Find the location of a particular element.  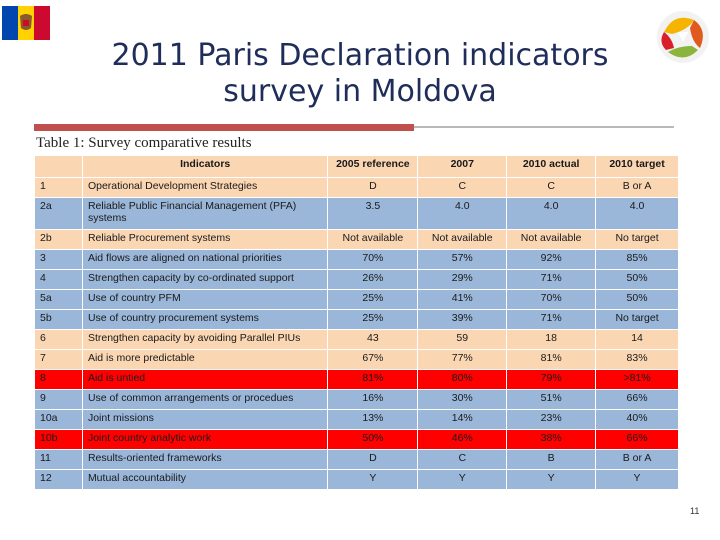

row-2007: 46% is located at coordinates (462, 439).